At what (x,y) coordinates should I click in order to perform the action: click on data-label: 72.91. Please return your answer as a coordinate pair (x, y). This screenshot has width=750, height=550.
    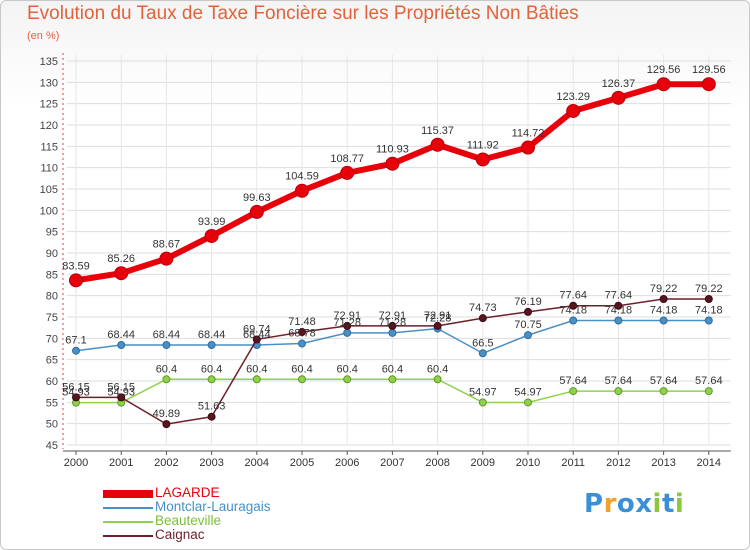
    Looking at the image, I should click on (347, 316).